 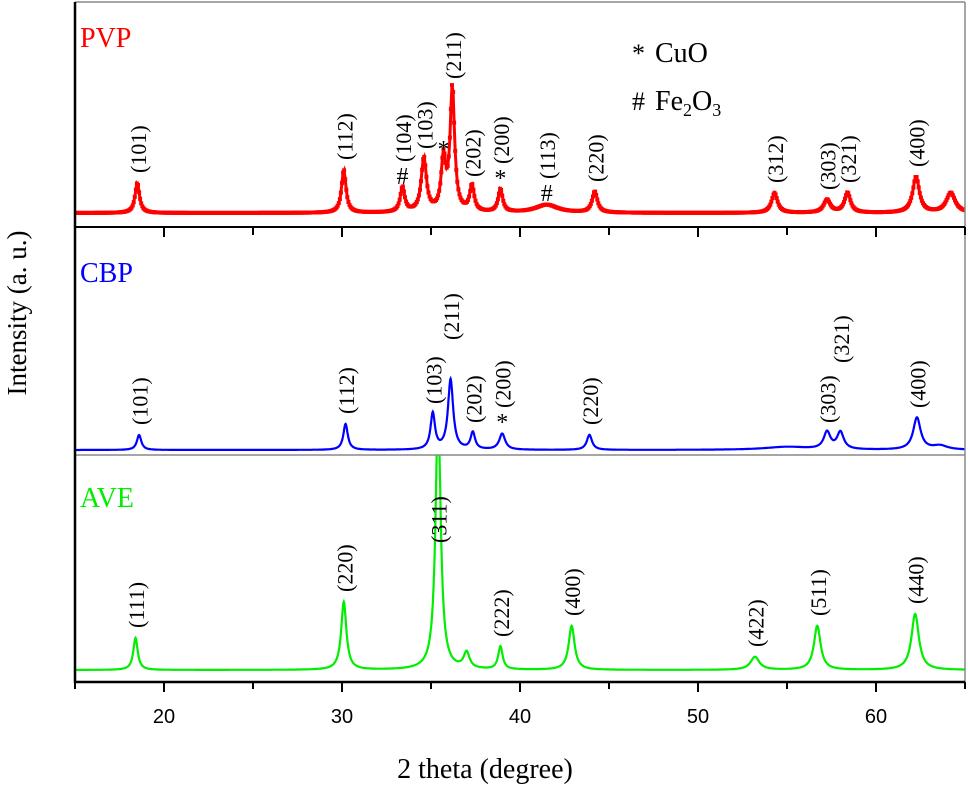 What do you see at coordinates (136, 605) in the screenshot?
I see `peak-label: (111)` at bounding box center [136, 605].